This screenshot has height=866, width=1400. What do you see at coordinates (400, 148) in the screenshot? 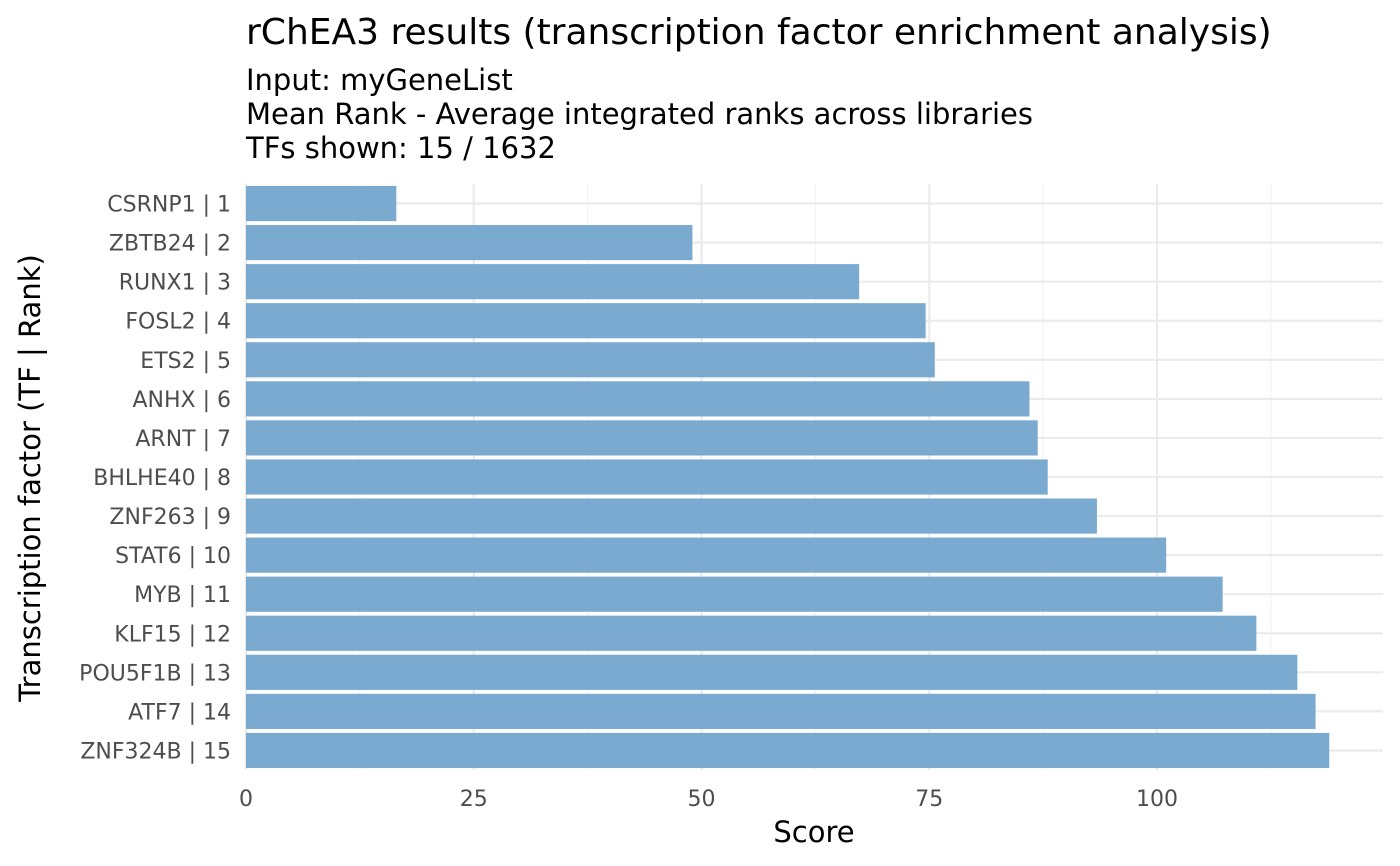
I see `subtitle-line: TFs shown: 15 / 1632` at bounding box center [400, 148].